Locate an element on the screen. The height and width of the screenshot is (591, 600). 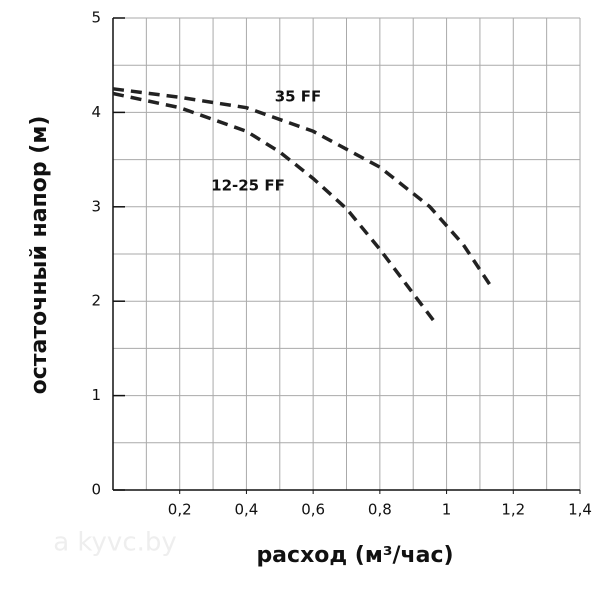
y-tick-label: 2 is located at coordinates (96, 301).